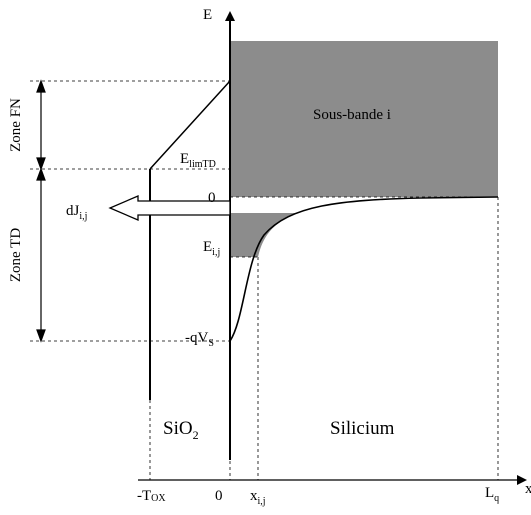 The height and width of the screenshot is (515, 531). I want to click on oxide-label-main: SiO, so click(178, 428).